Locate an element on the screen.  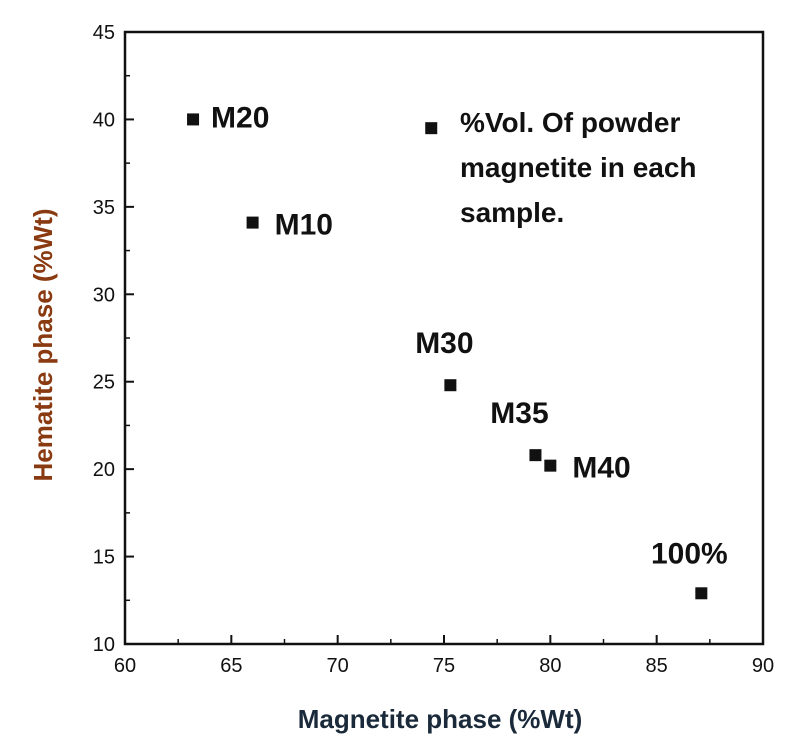
legend-marker is located at coordinates (431, 128).